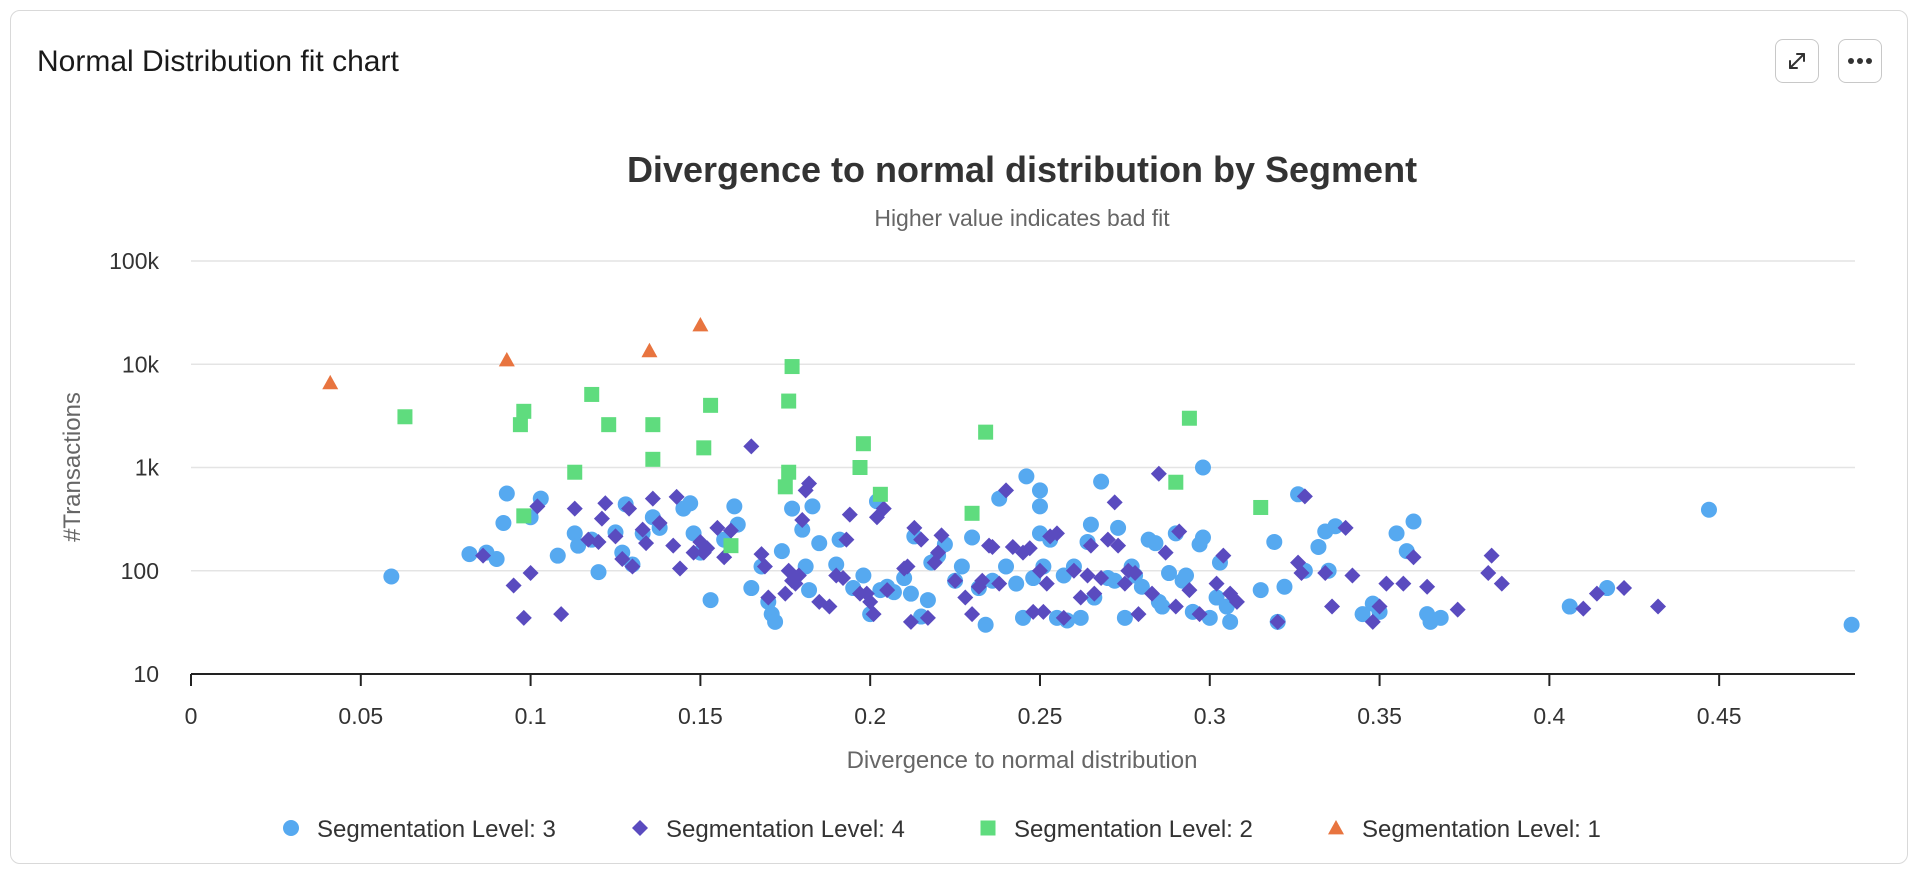 The image size is (1920, 876). What do you see at coordinates (72, 467) in the screenshot?
I see `y-axis-title: #Transactions` at bounding box center [72, 467].